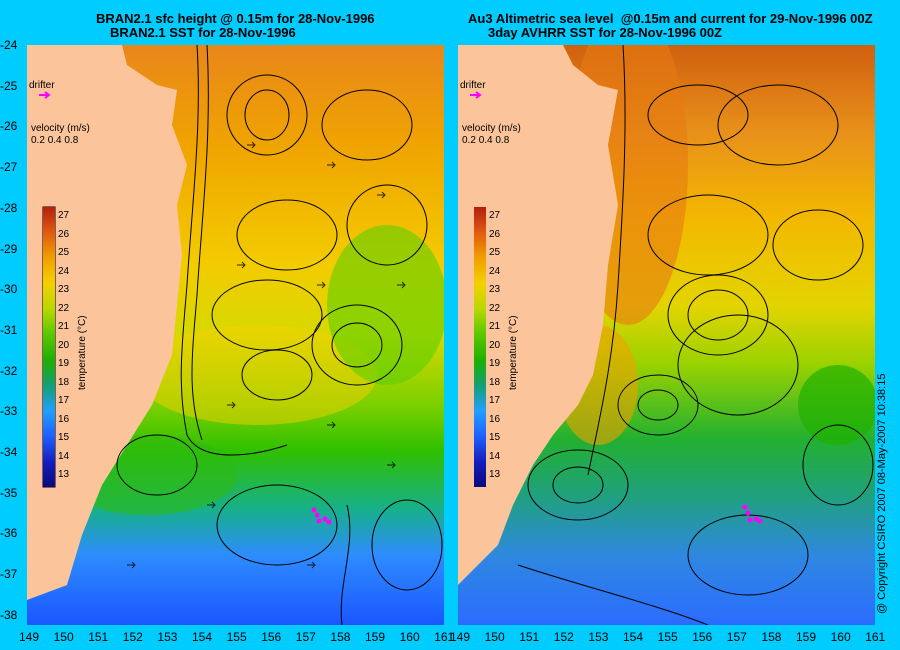  What do you see at coordinates (605, 32) in the screenshot?
I see `right-title-line2: 3day AVHRR SST for 28-Nov-1996 00Z` at bounding box center [605, 32].